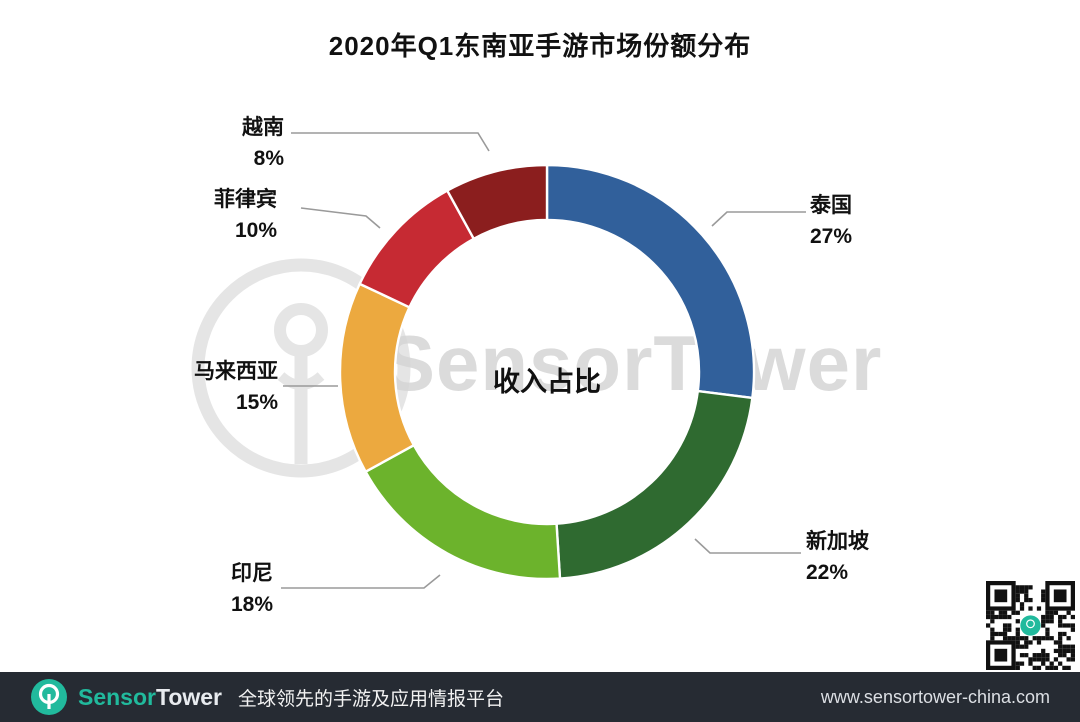 This screenshot has width=1080, height=722. What do you see at coordinates (831, 221) in the screenshot?
I see `label-thailand: 泰国 27%` at bounding box center [831, 221].